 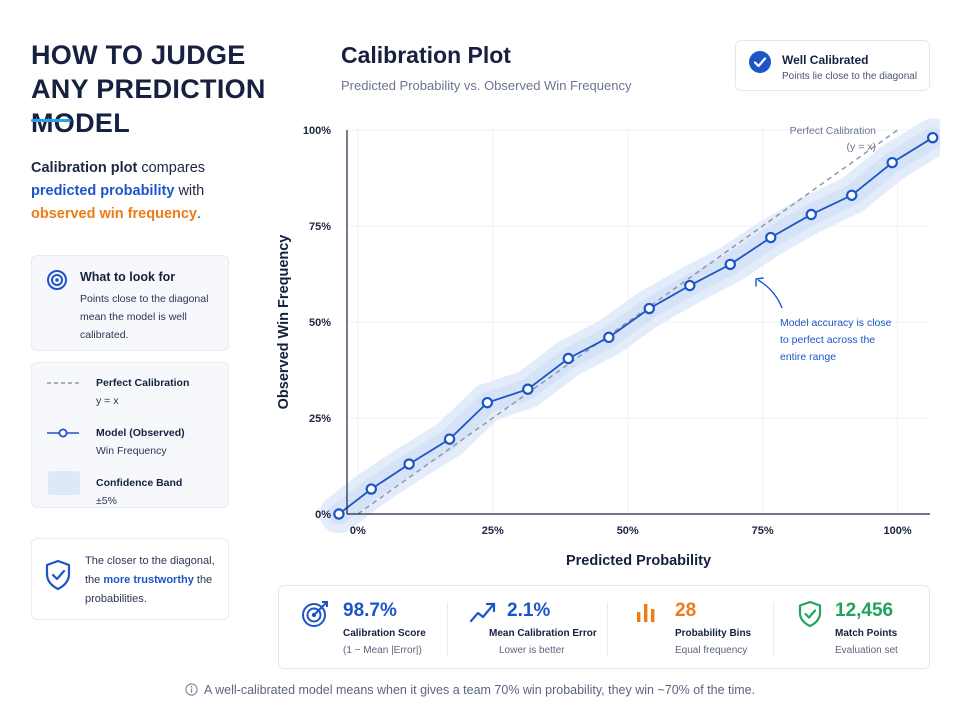 I want to click on trust-text-highlight: more trustworthy, so click(x=148, y=580).